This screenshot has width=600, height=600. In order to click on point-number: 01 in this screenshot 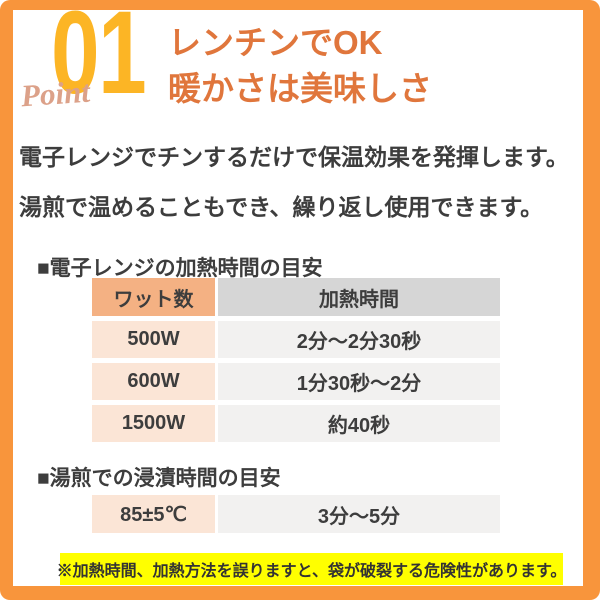, I will do `click(99, 59)`.